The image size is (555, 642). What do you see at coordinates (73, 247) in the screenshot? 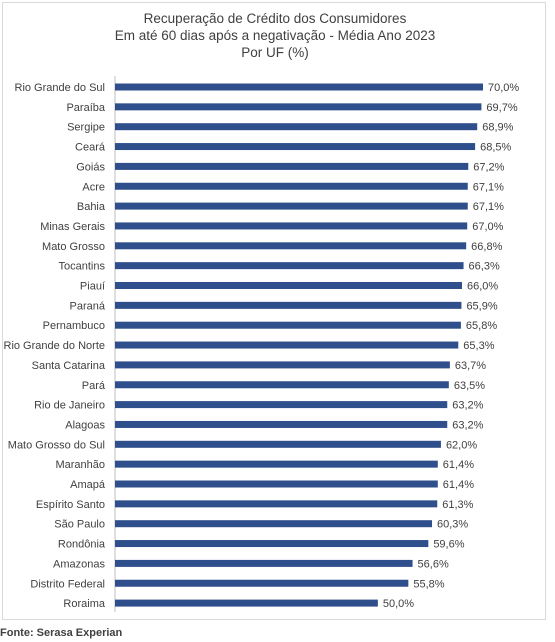
I see `category-label: Mato Grosso` at bounding box center [73, 247].